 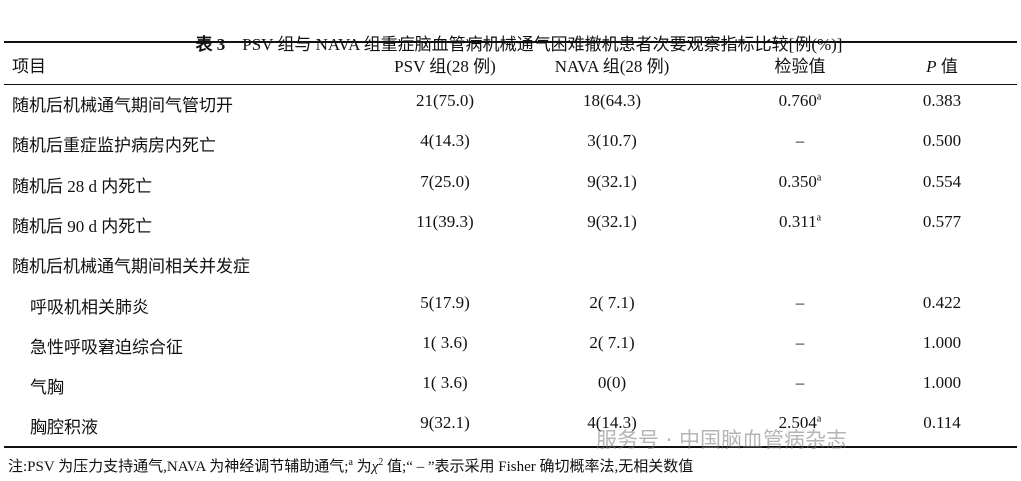 I want to click on row-label: 急性呼吸窘迫综合征, so click(x=106, y=345).